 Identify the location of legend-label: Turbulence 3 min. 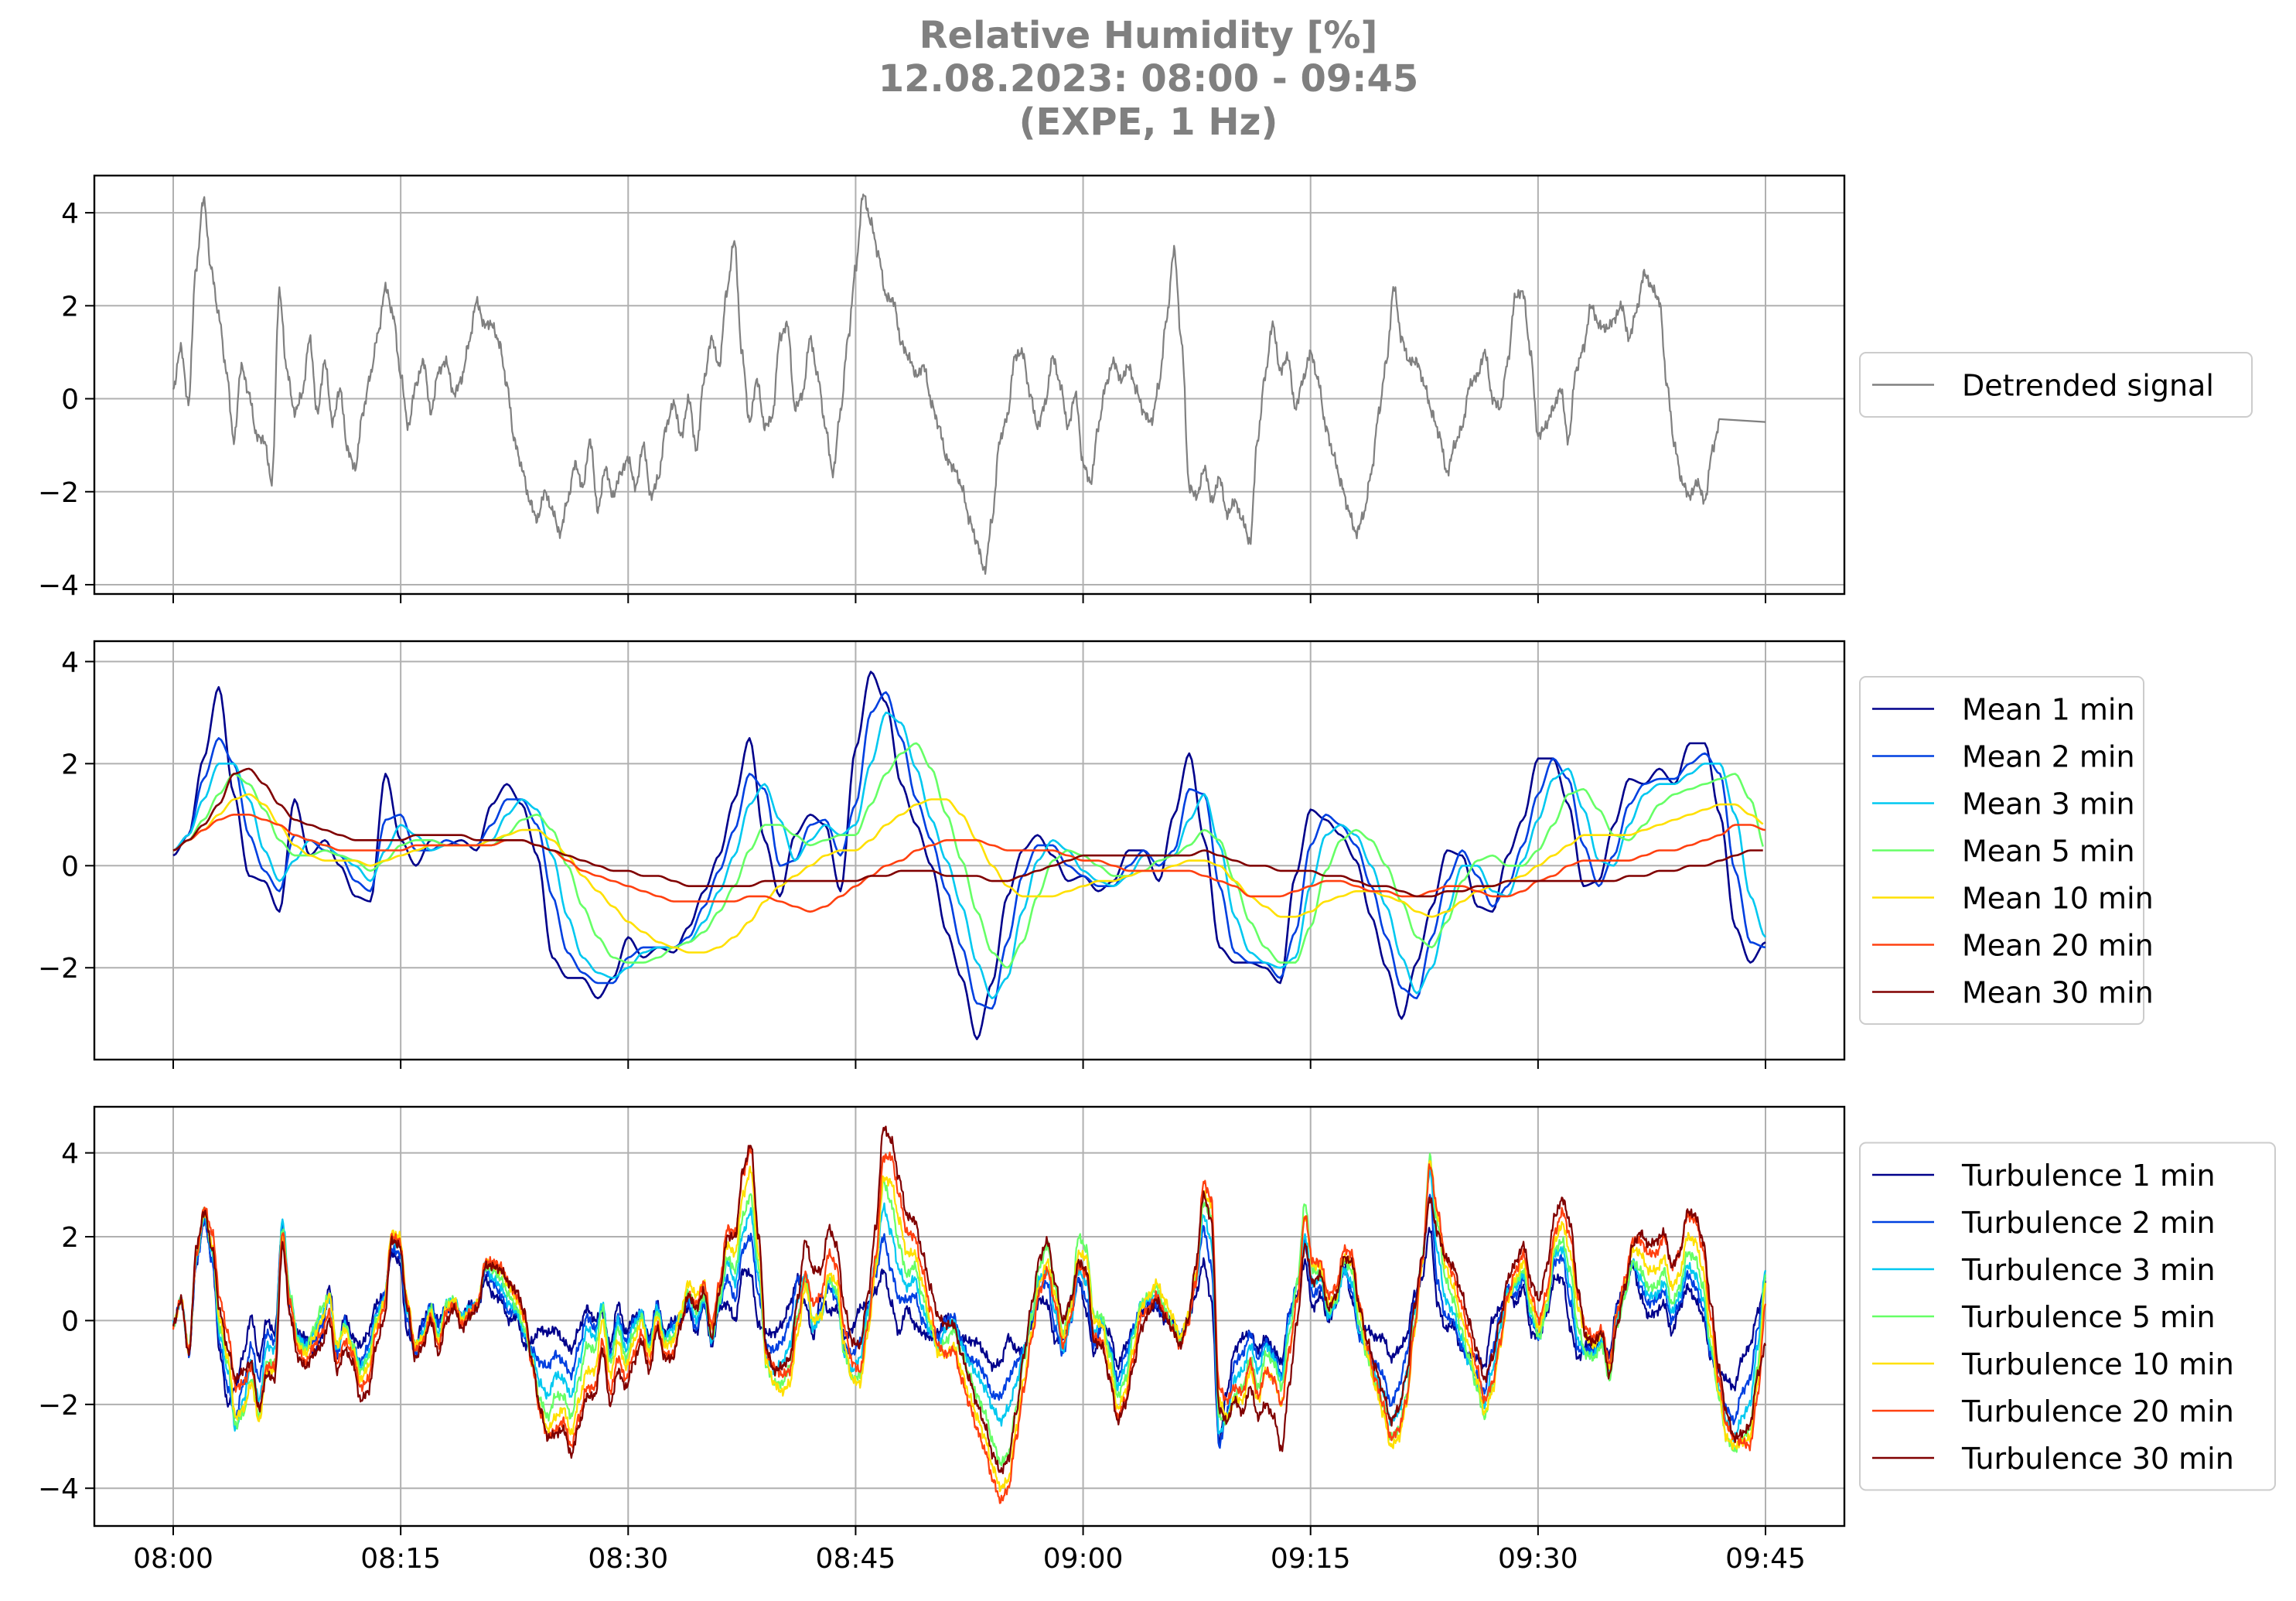
(2088, 1270).